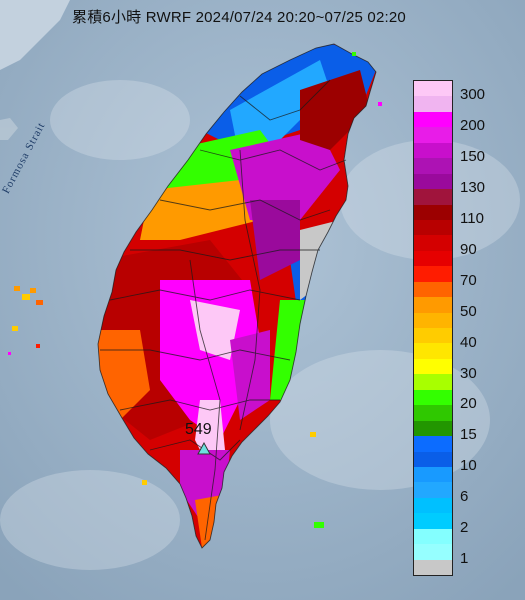  What do you see at coordinates (198, 429) in the screenshot?
I see `peak-value-label: 549` at bounding box center [198, 429].